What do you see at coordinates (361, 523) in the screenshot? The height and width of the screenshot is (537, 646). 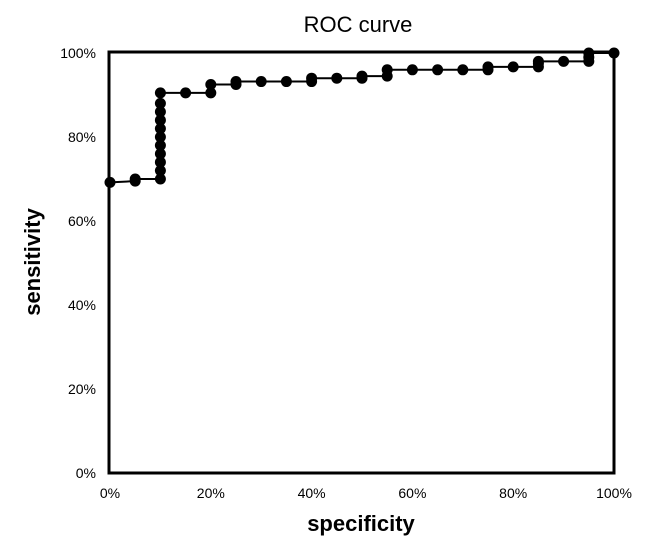 I see `x-axis-label: specificity` at bounding box center [361, 523].